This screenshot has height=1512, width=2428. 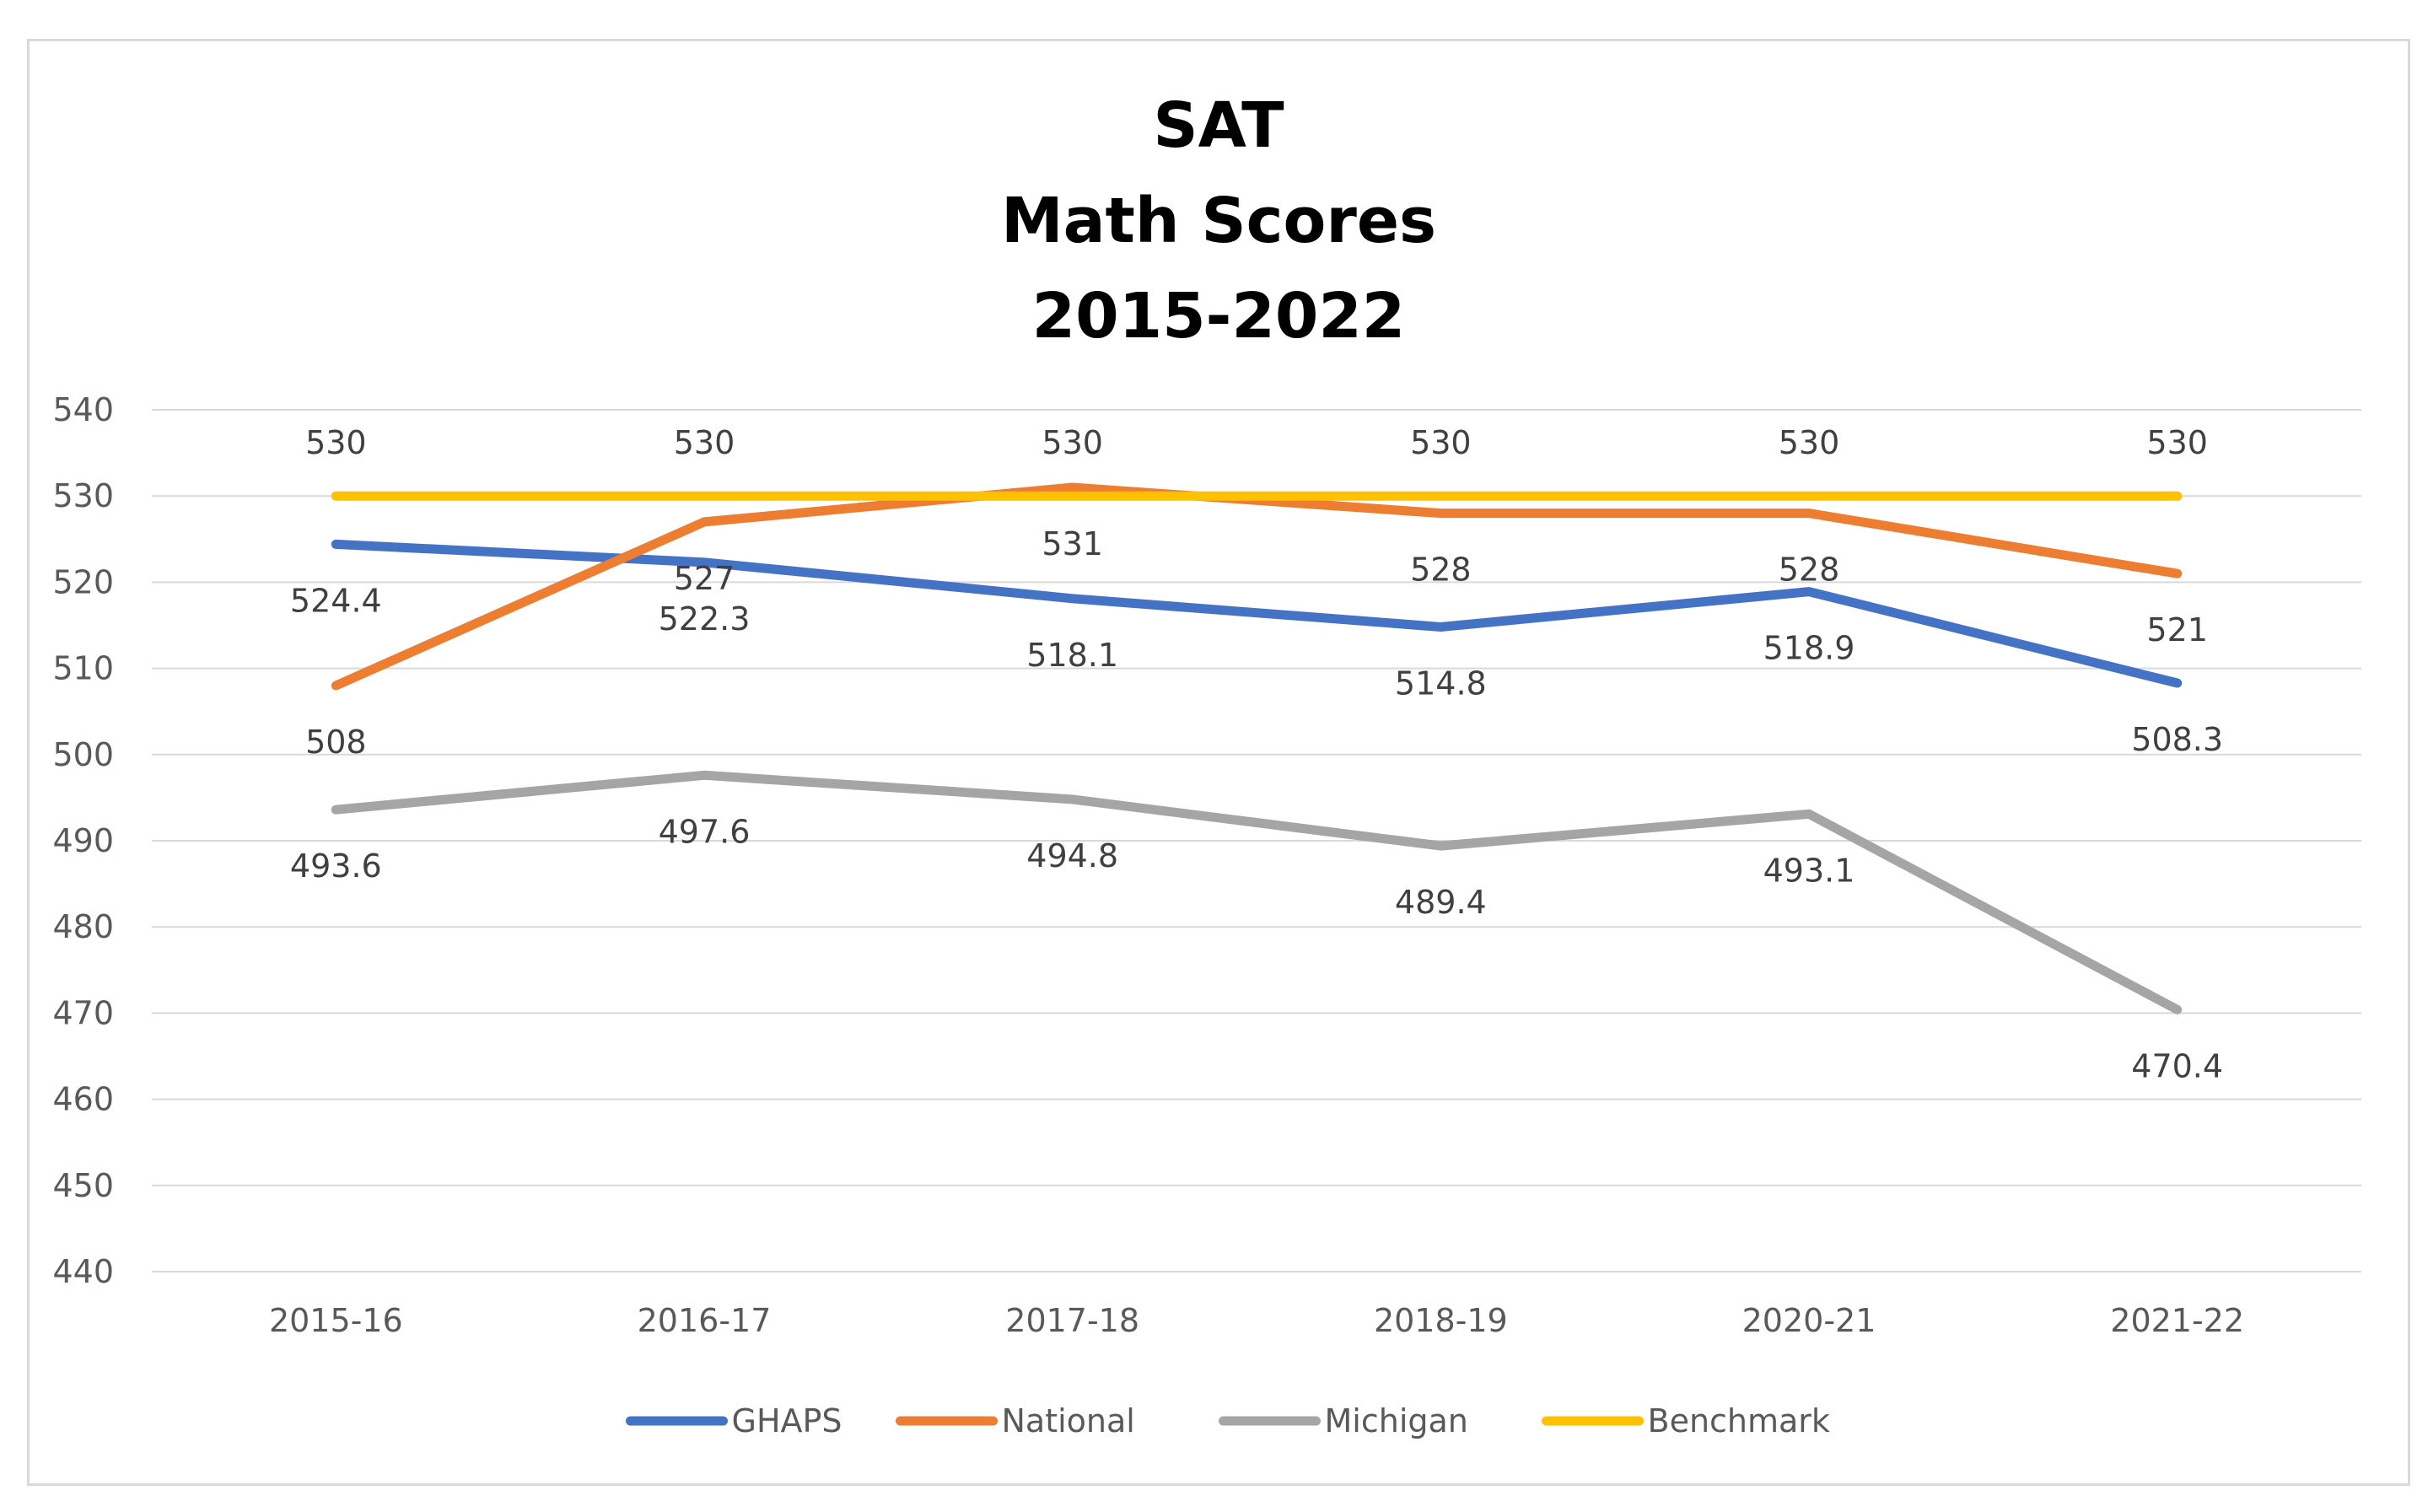 I want to click on y-tick-label: 510, so click(x=83, y=669).